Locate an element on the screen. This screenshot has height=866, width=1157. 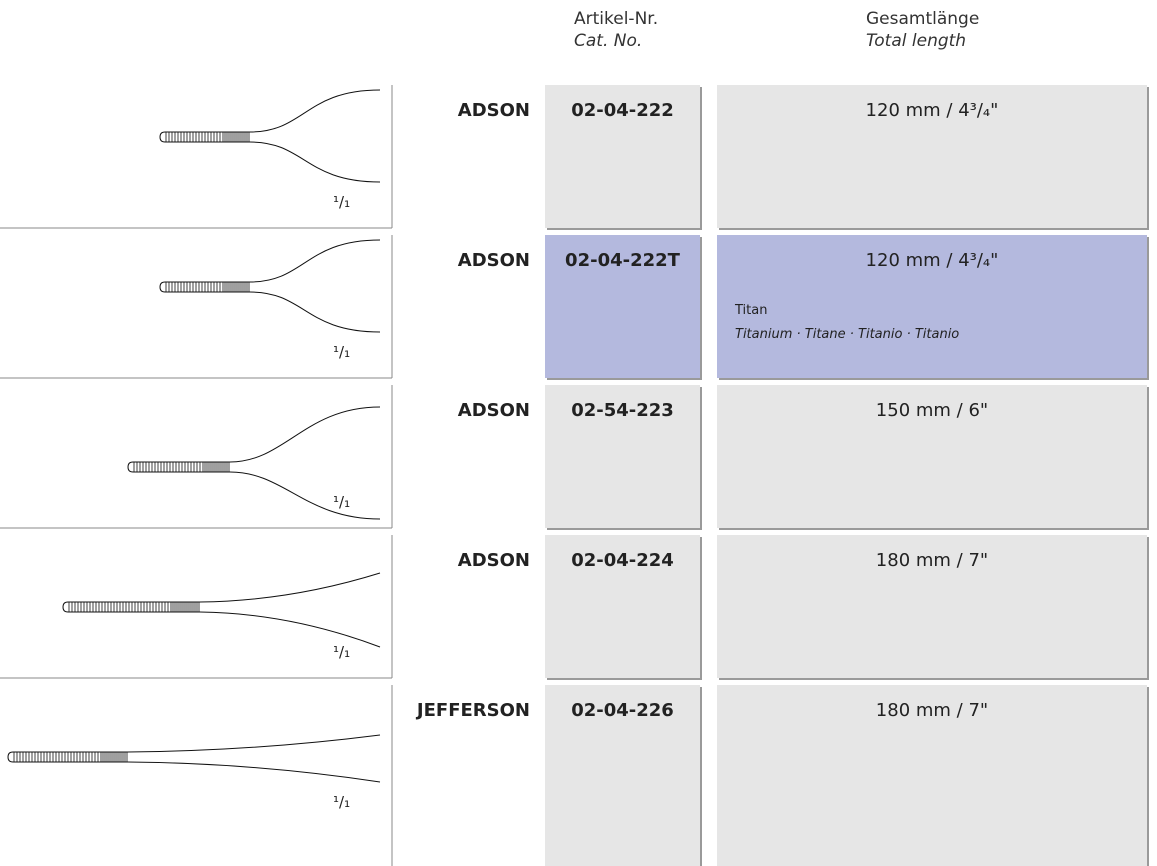
header-cat-de: Artikel-Nr. is located at coordinates (616, 19).